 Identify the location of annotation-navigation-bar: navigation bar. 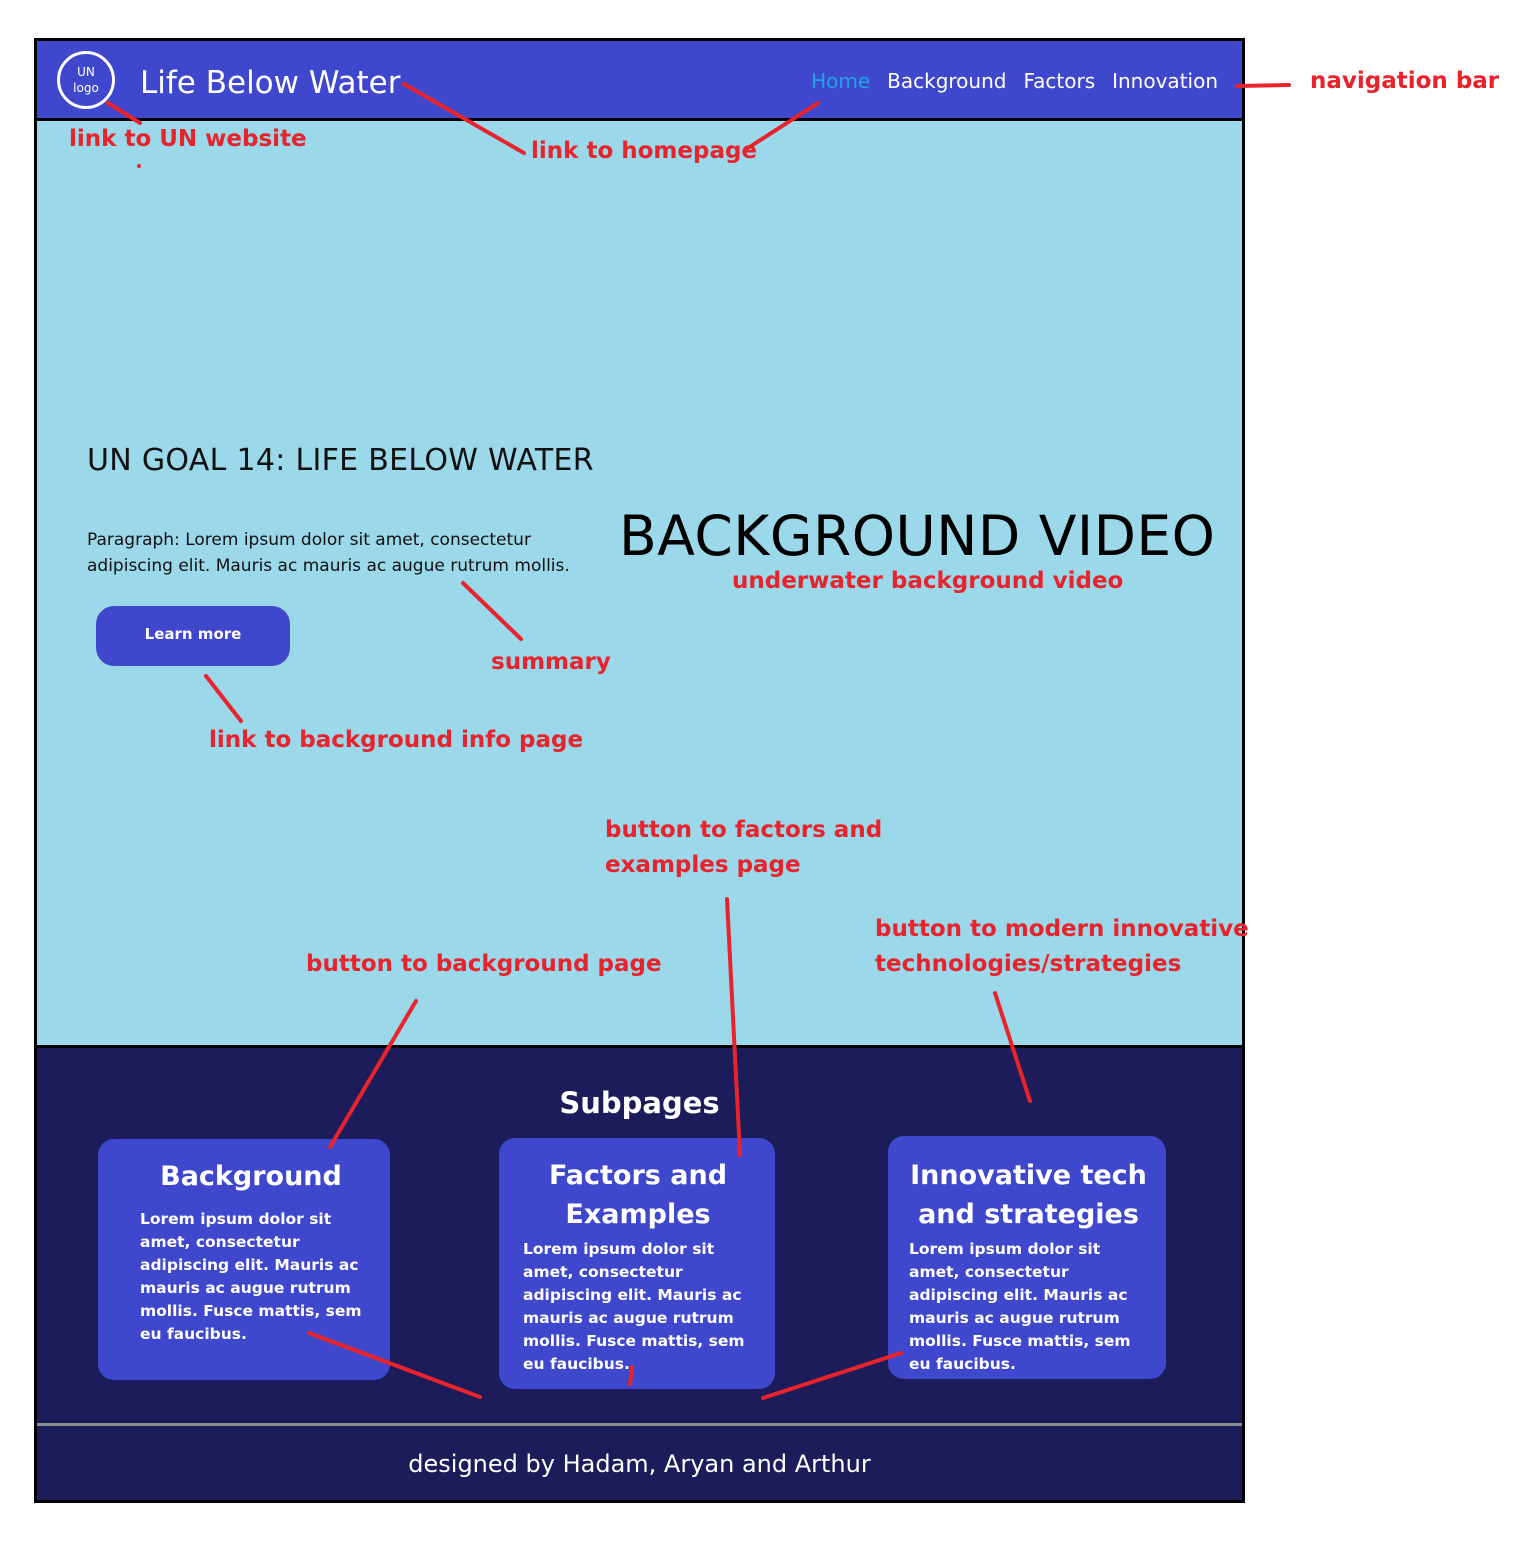
(1405, 81).